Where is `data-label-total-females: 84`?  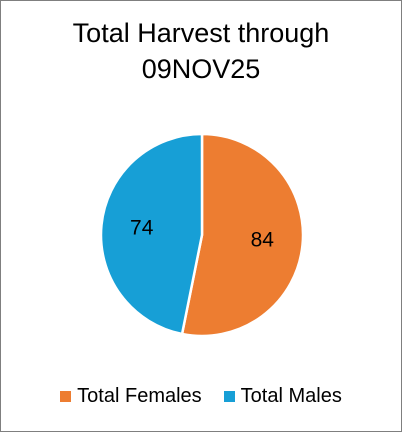 data-label-total-females: 84 is located at coordinates (263, 240).